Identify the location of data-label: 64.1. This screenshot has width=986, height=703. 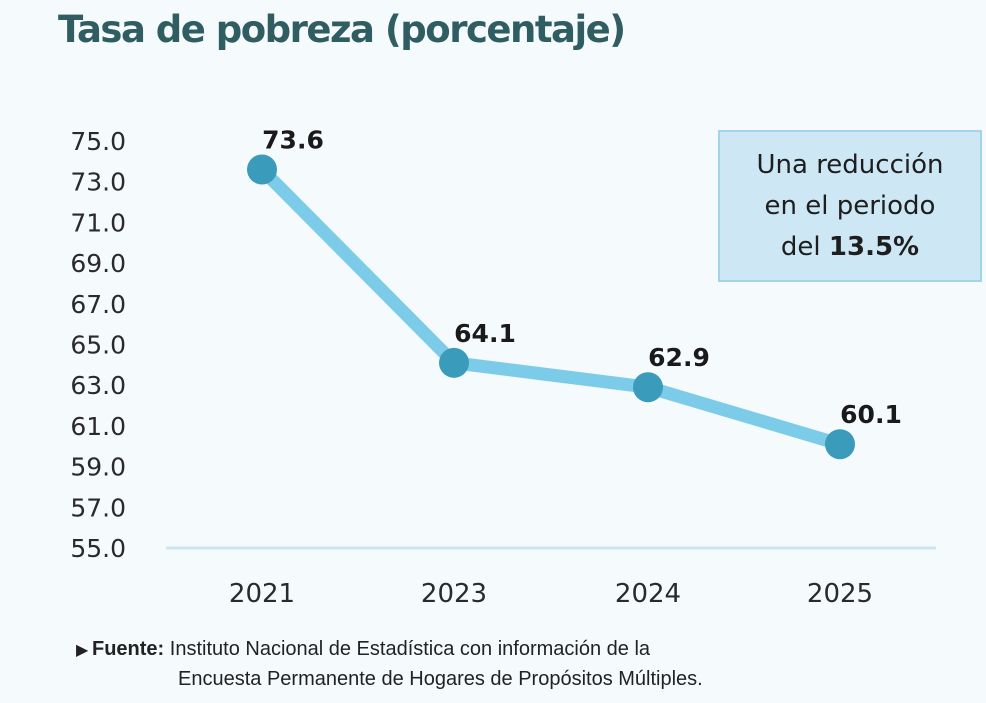
(485, 333).